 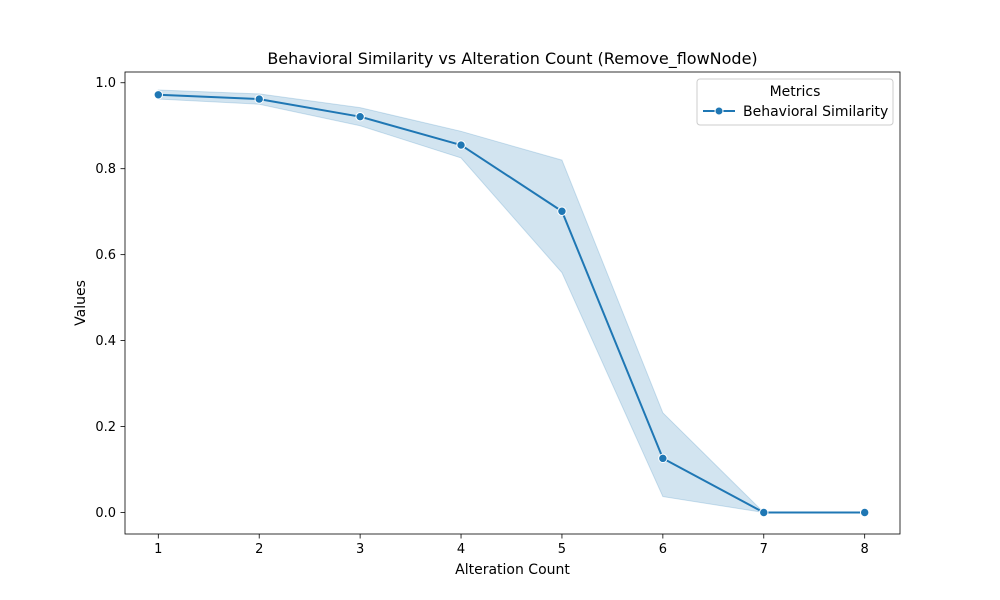 What do you see at coordinates (81, 303) in the screenshot?
I see `y-axis-label: Values` at bounding box center [81, 303].